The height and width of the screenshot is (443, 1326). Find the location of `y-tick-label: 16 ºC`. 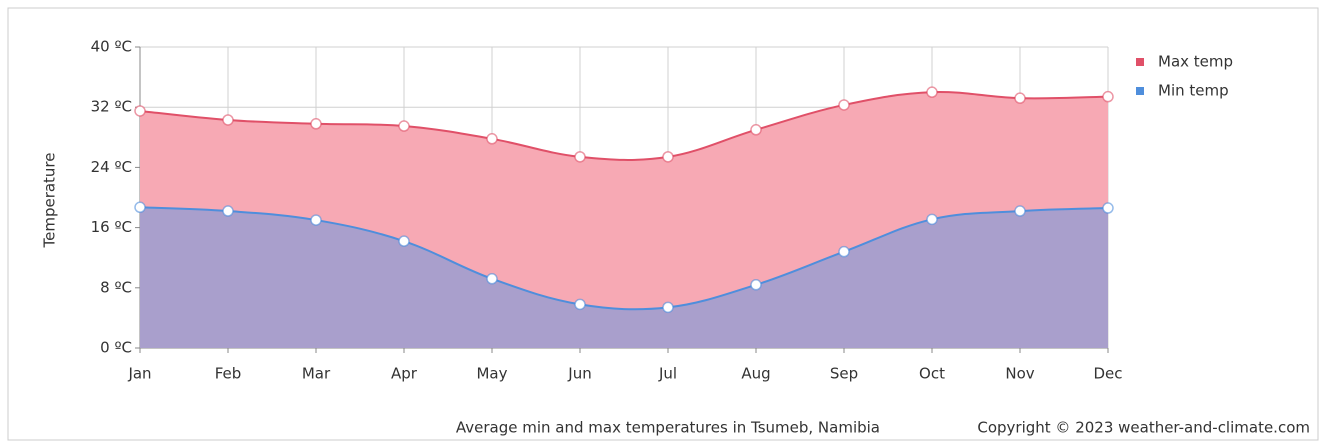

y-tick-label: 16 ºC is located at coordinates (111, 227).